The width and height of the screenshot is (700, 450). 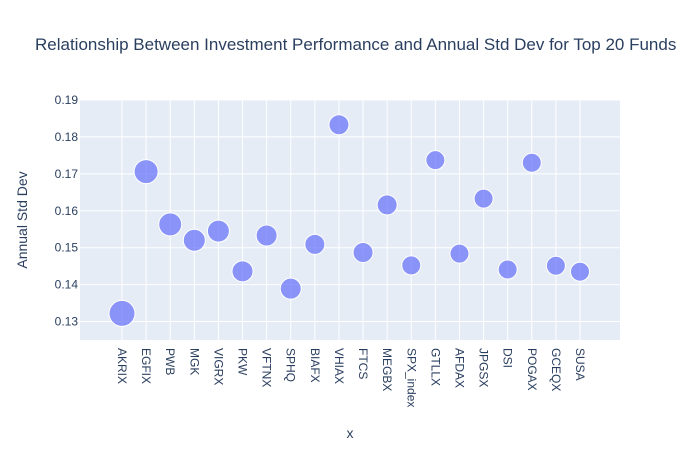 What do you see at coordinates (67, 285) in the screenshot?
I see `y-tick-label: 0.14` at bounding box center [67, 285].